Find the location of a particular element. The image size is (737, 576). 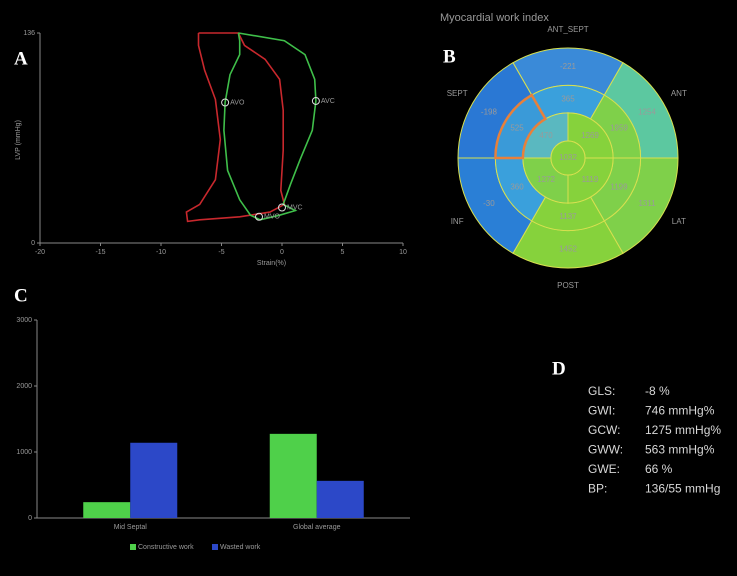

metric-value: 66 % is located at coordinates (659, 469).